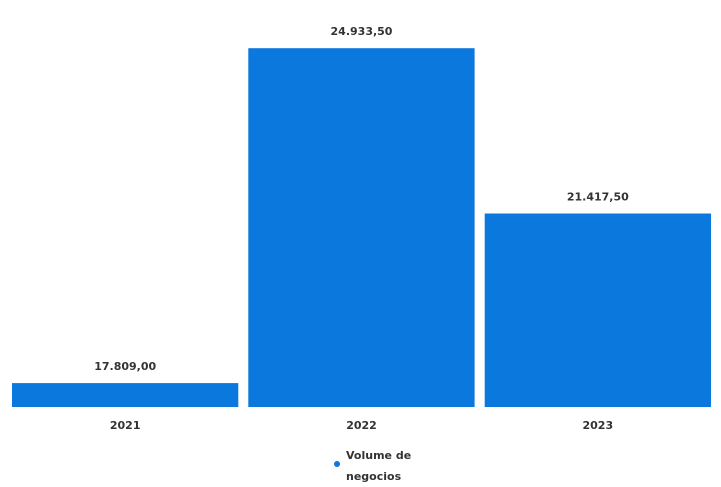 This screenshot has width=721, height=487. I want to click on legend-marker, so click(337, 464).